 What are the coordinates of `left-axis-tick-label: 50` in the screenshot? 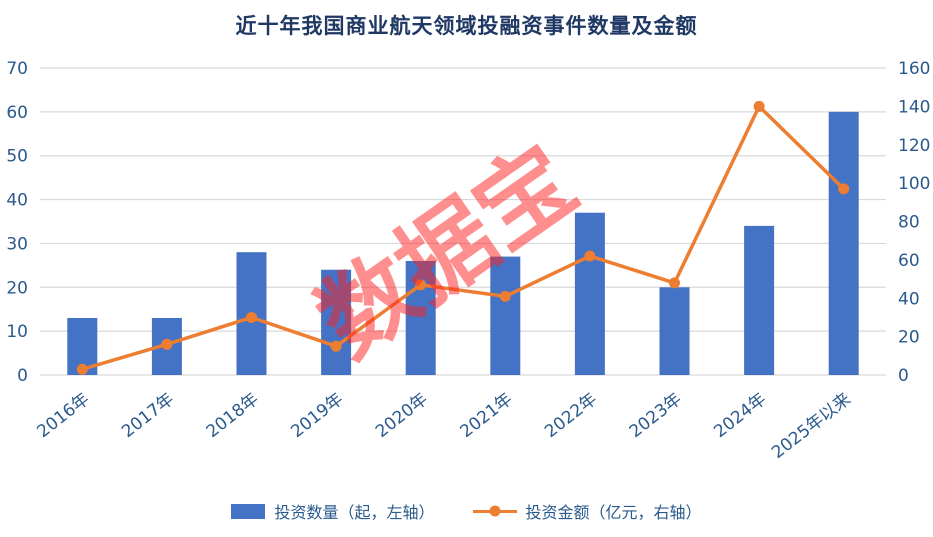 It's located at (17, 157).